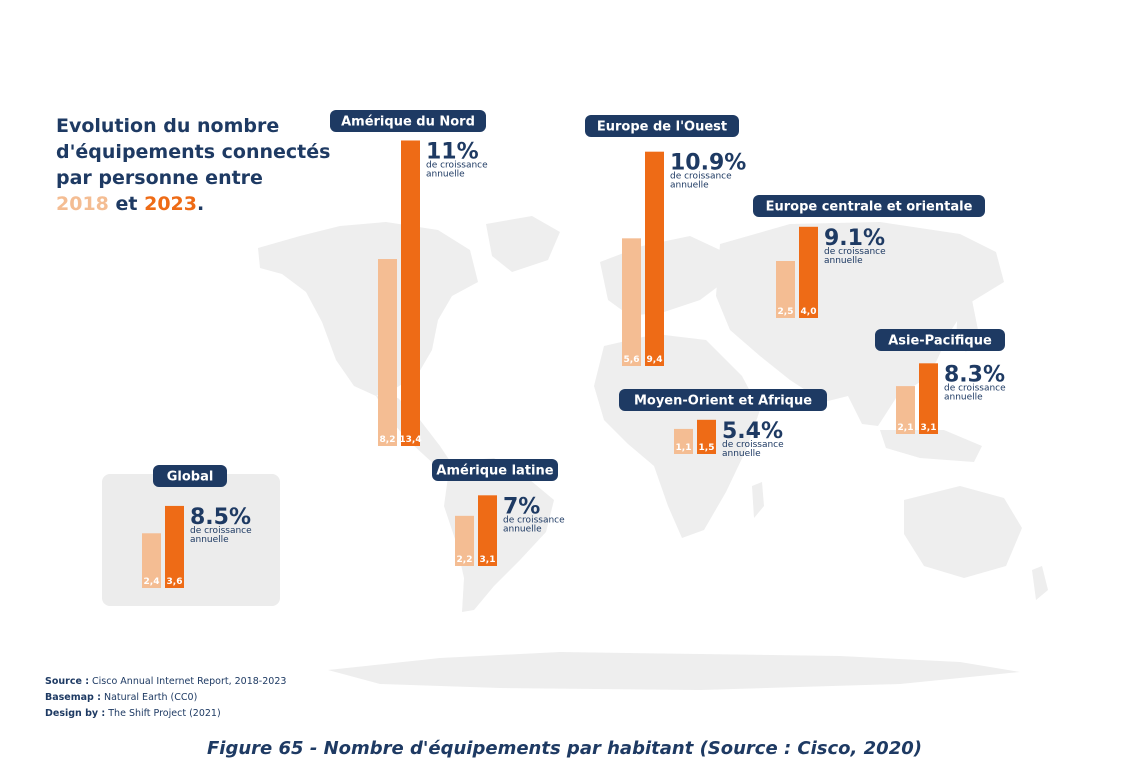 The height and width of the screenshot is (777, 1129). Describe the element at coordinates (1040, 583) in the screenshot. I see `new-zealand-land` at that location.